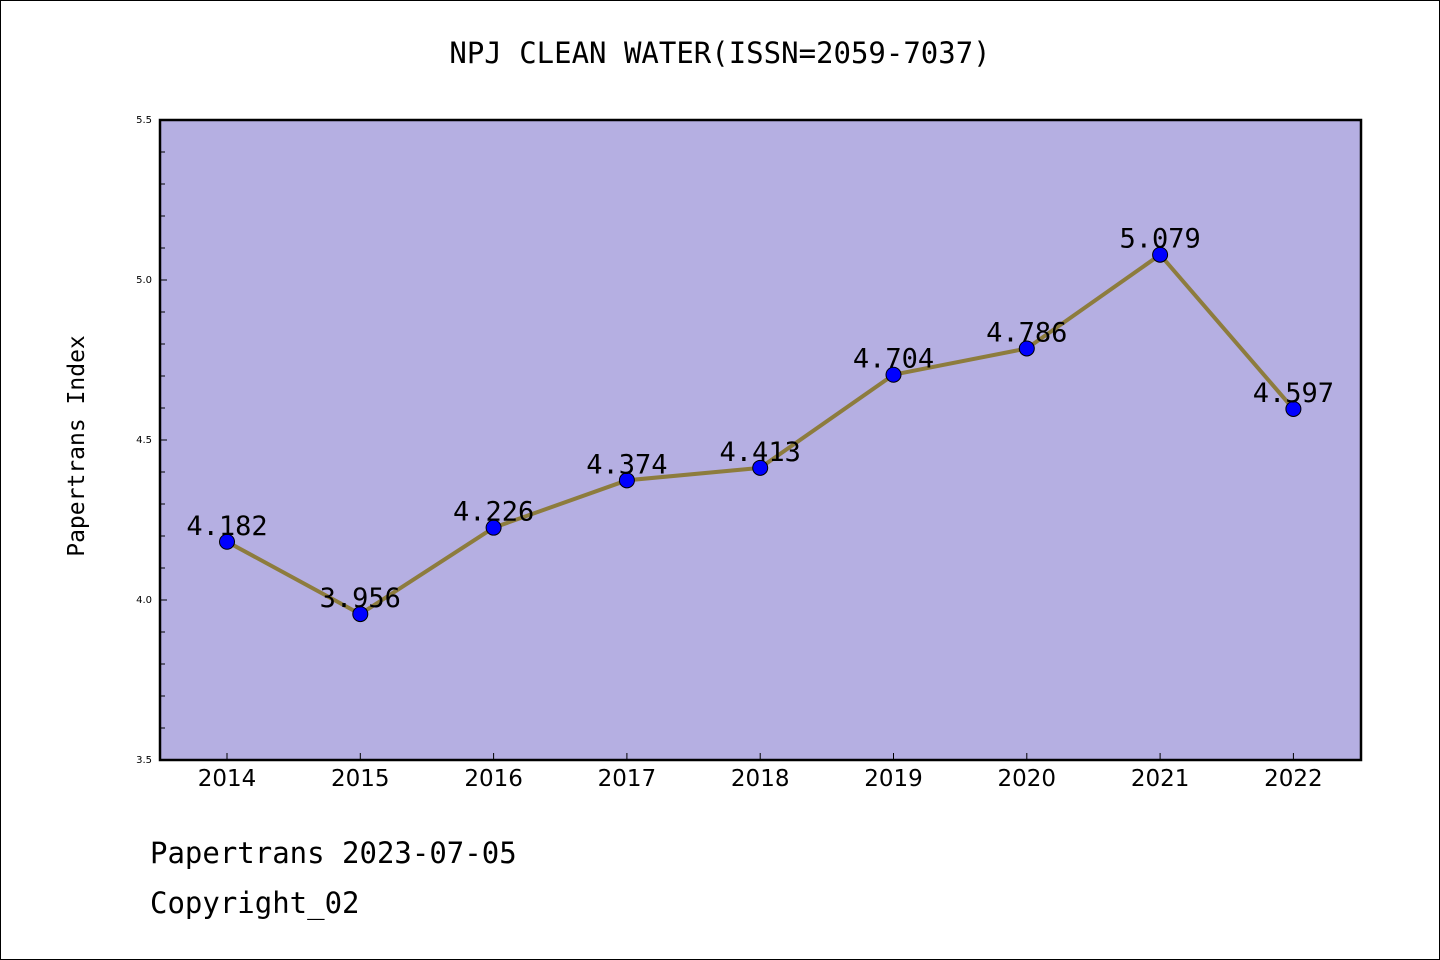 The height and width of the screenshot is (960, 1440). Describe the element at coordinates (1293, 779) in the screenshot. I see `x-tick-label: 2022` at that location.